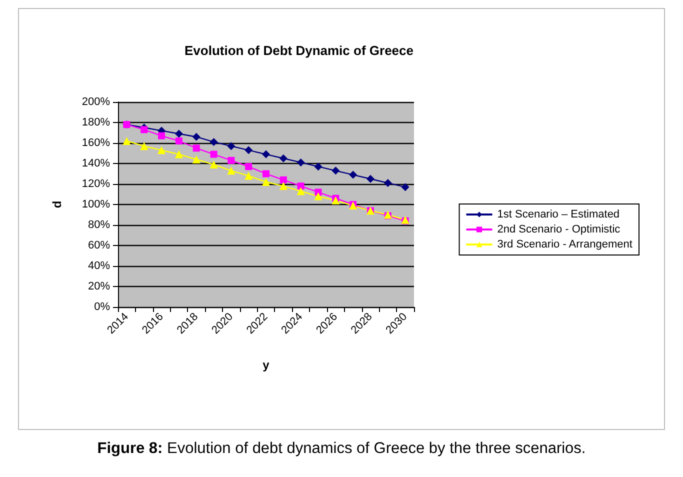 This screenshot has width=683, height=477. I want to click on chart-title: Evolution of Debt Dynamic of Greece, so click(299, 50).